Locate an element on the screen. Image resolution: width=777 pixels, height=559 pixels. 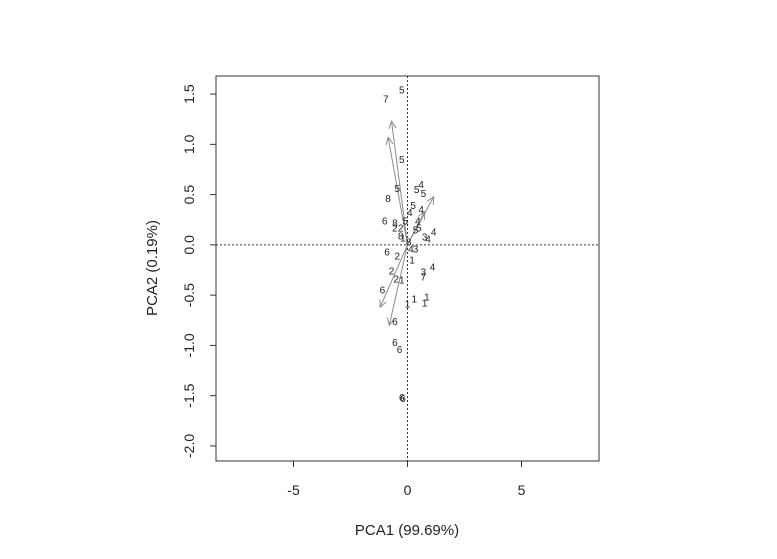
y-tick-label: 0.0 is located at coordinates (189, 245).